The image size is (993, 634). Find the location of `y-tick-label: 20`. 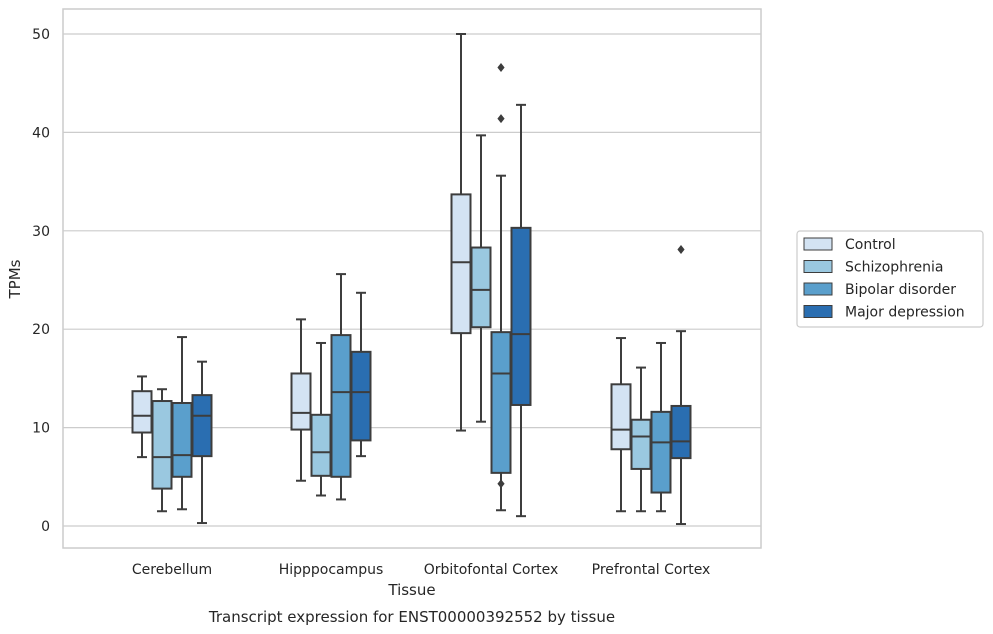

y-tick-label: 20 is located at coordinates (41, 330).